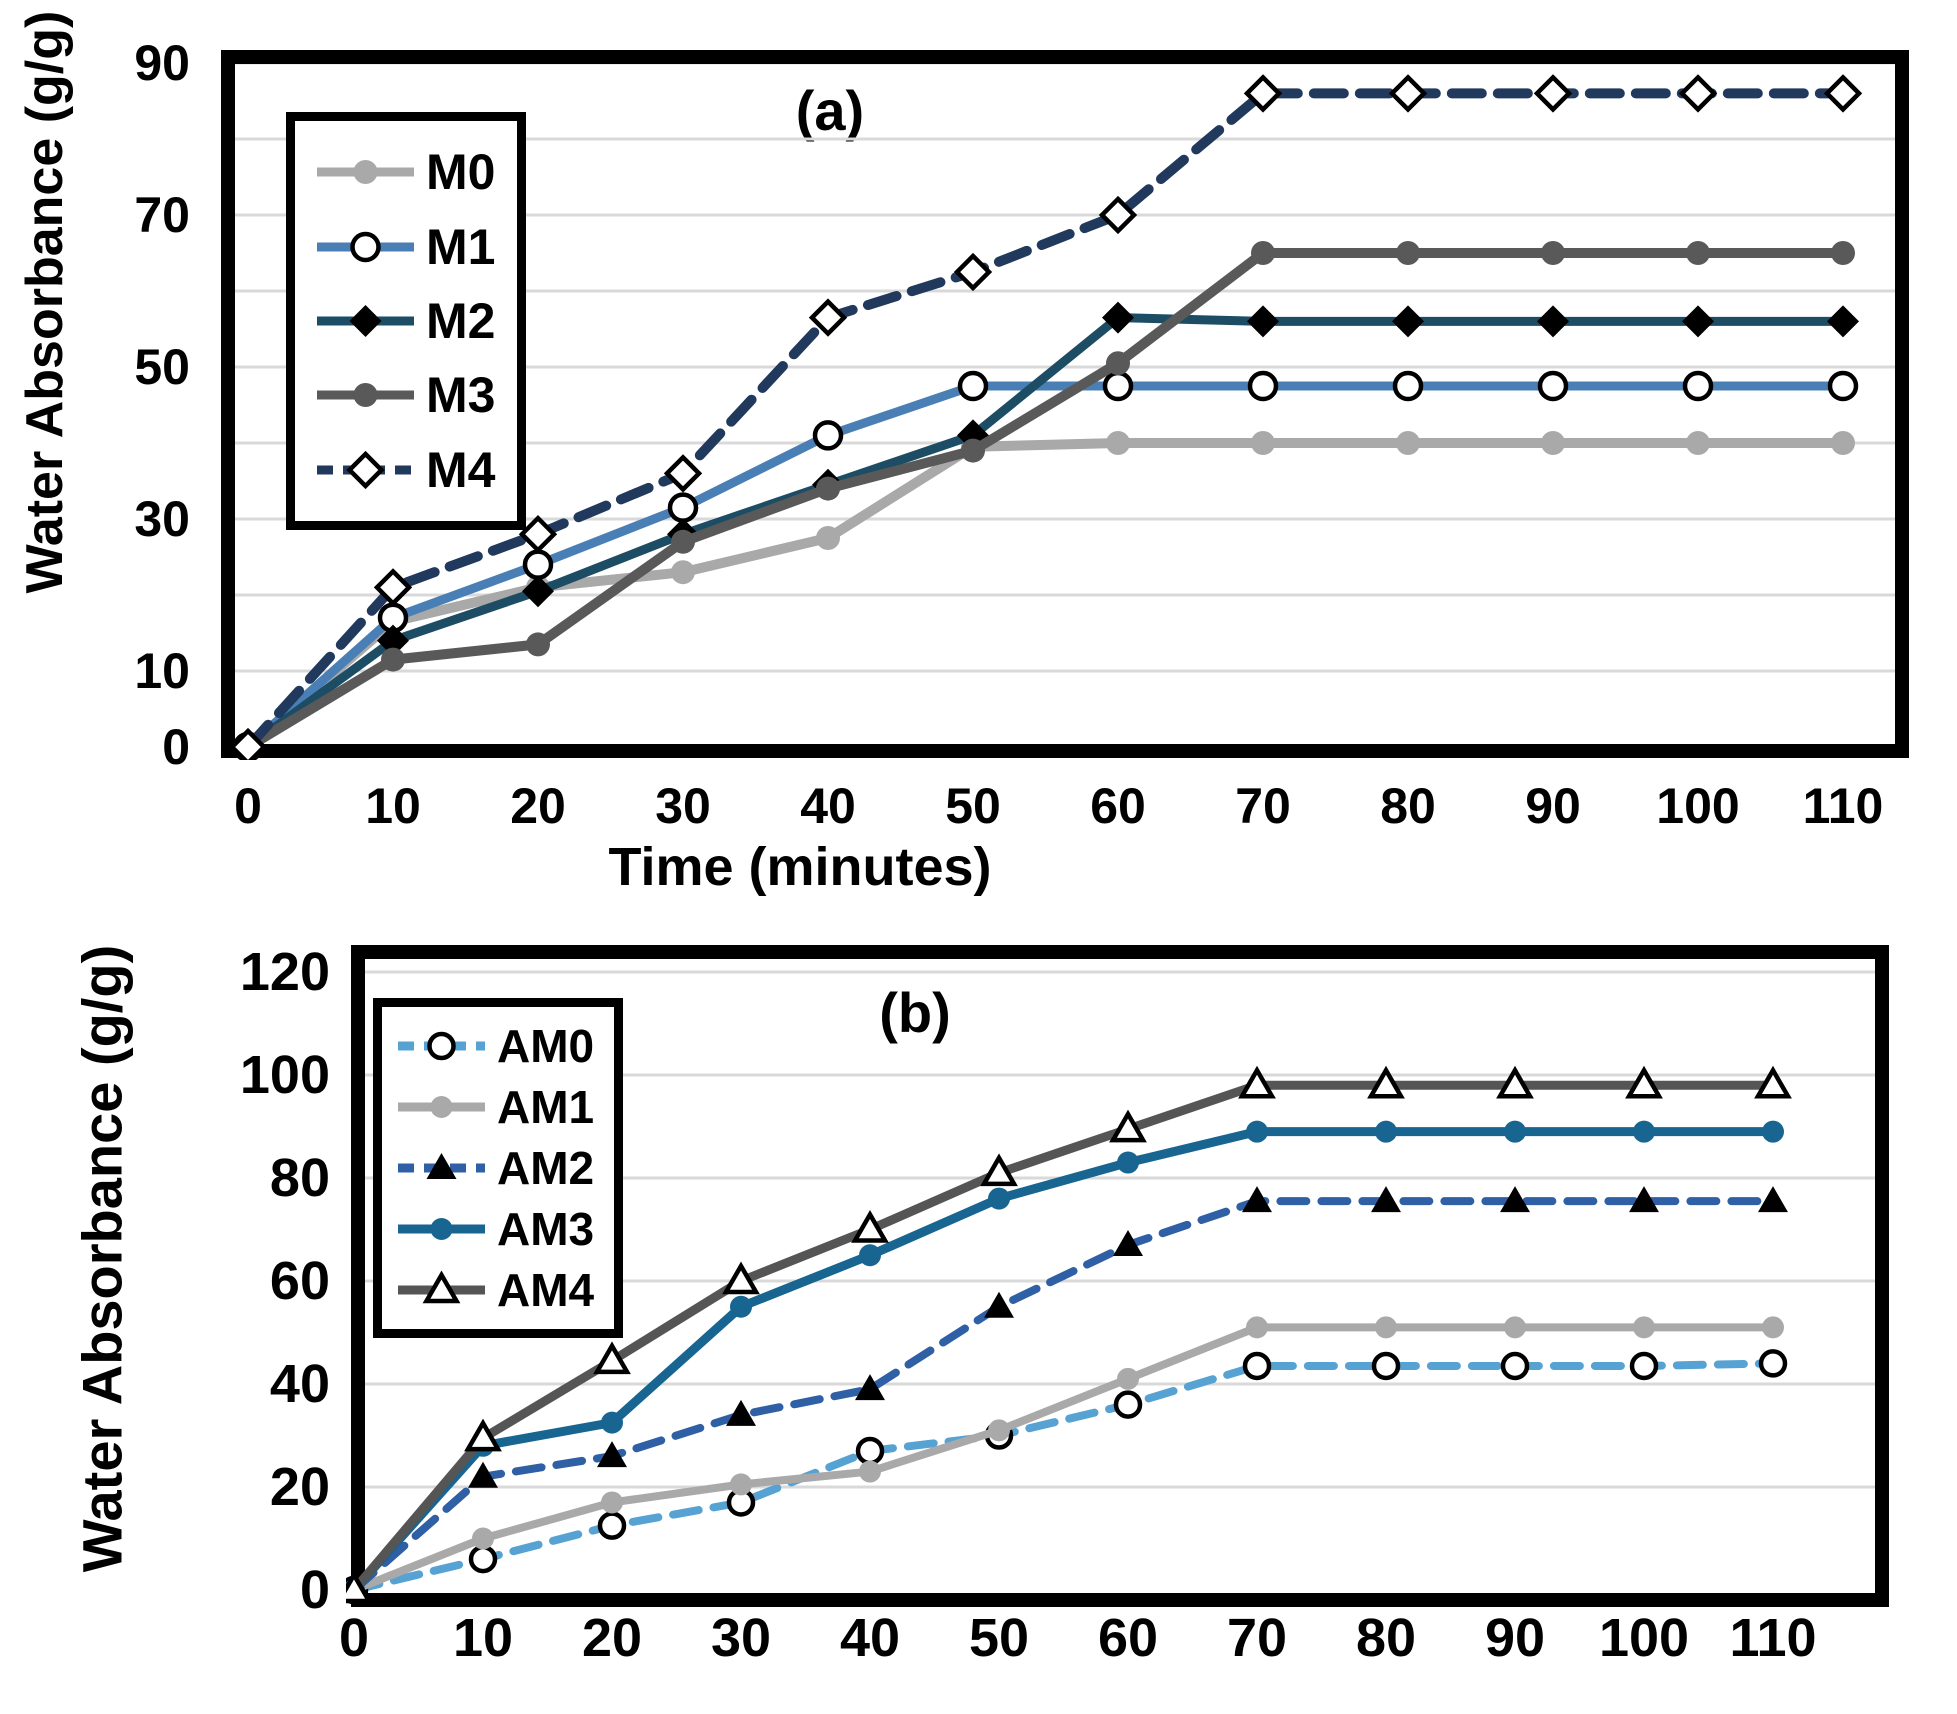  I want to click on legend-label-AM4: AM4, so click(546, 1290).